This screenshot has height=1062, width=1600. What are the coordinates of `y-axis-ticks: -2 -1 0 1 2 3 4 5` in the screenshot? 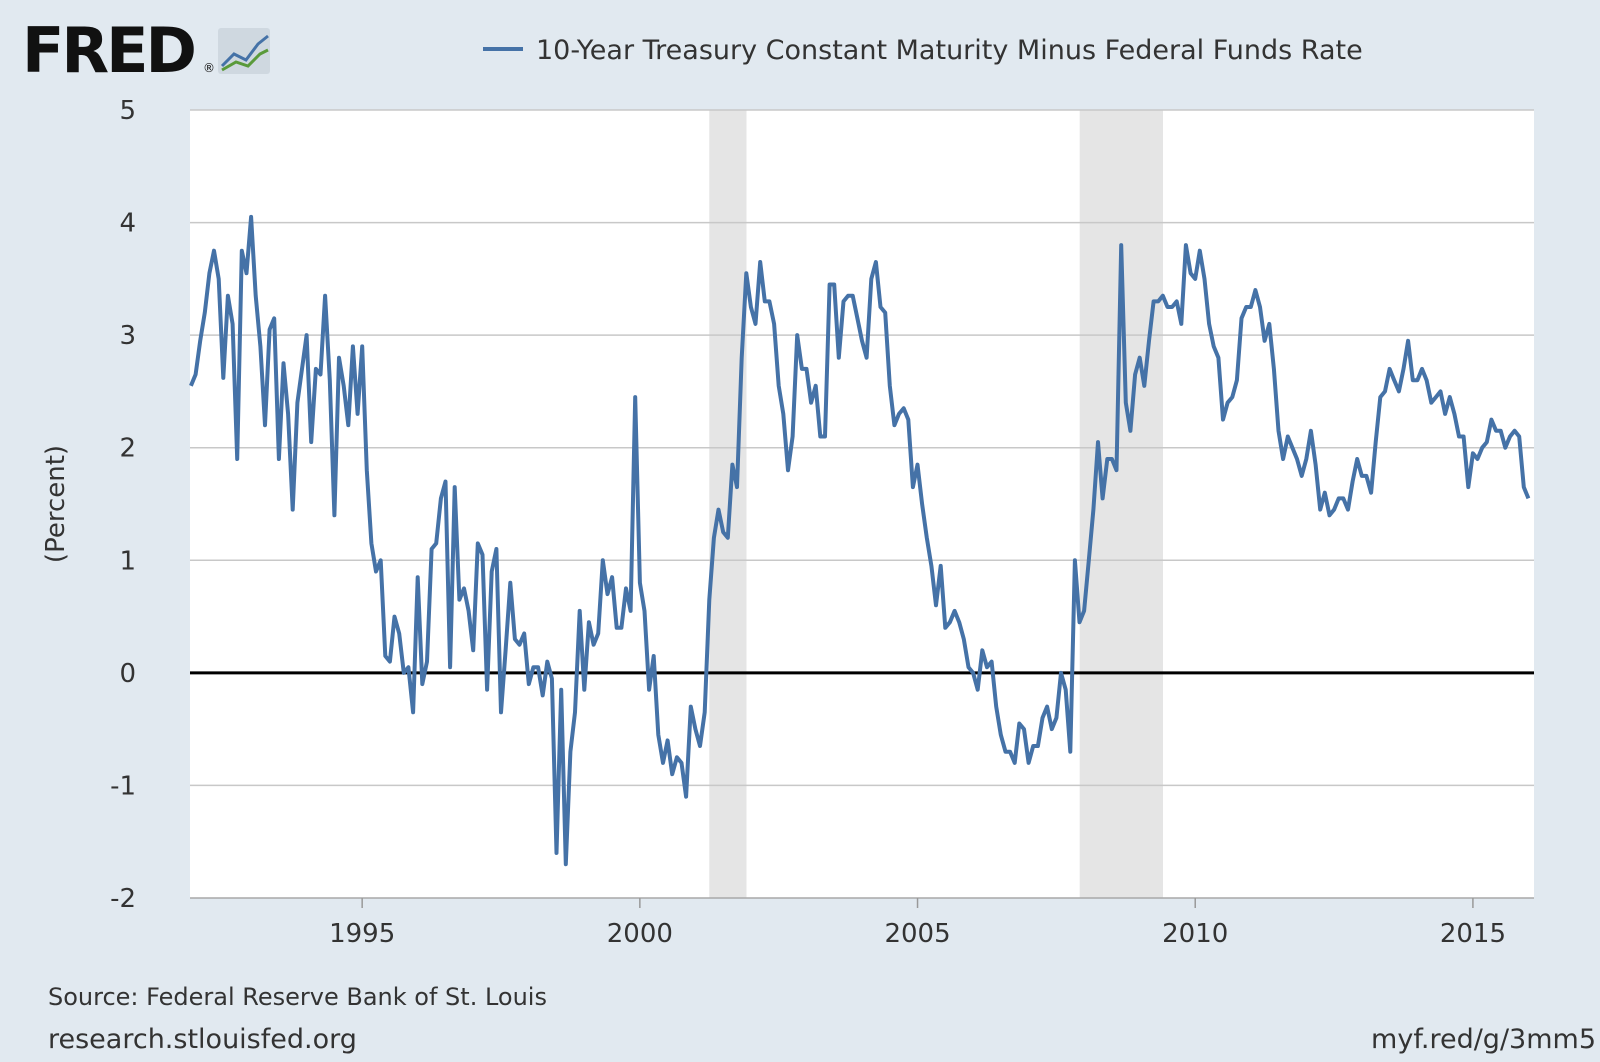 It's located at (123, 505).